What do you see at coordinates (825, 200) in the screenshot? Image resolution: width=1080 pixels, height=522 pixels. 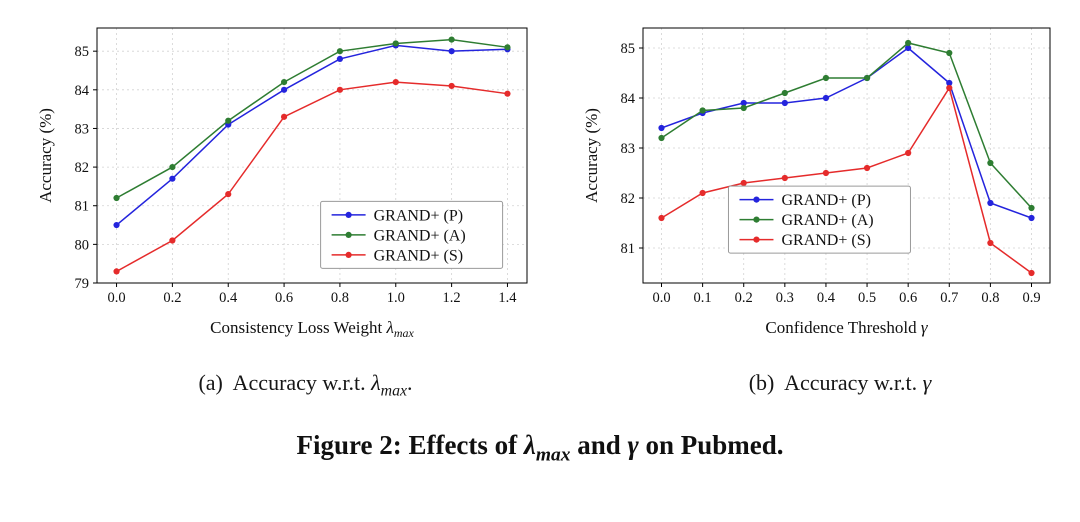 I see `legend-label: GRAND+ (P)` at bounding box center [825, 200].